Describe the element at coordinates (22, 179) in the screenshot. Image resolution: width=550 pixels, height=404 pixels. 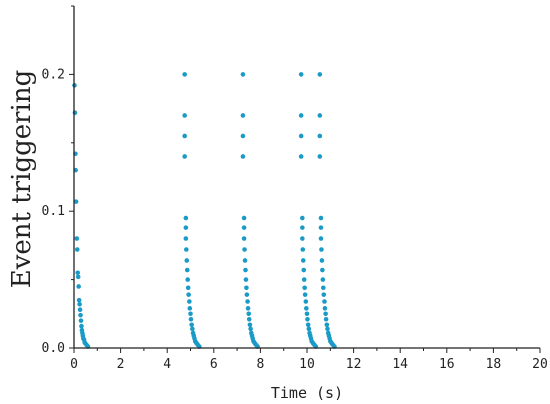
I see `y-axis-title: Event triggering` at that location.